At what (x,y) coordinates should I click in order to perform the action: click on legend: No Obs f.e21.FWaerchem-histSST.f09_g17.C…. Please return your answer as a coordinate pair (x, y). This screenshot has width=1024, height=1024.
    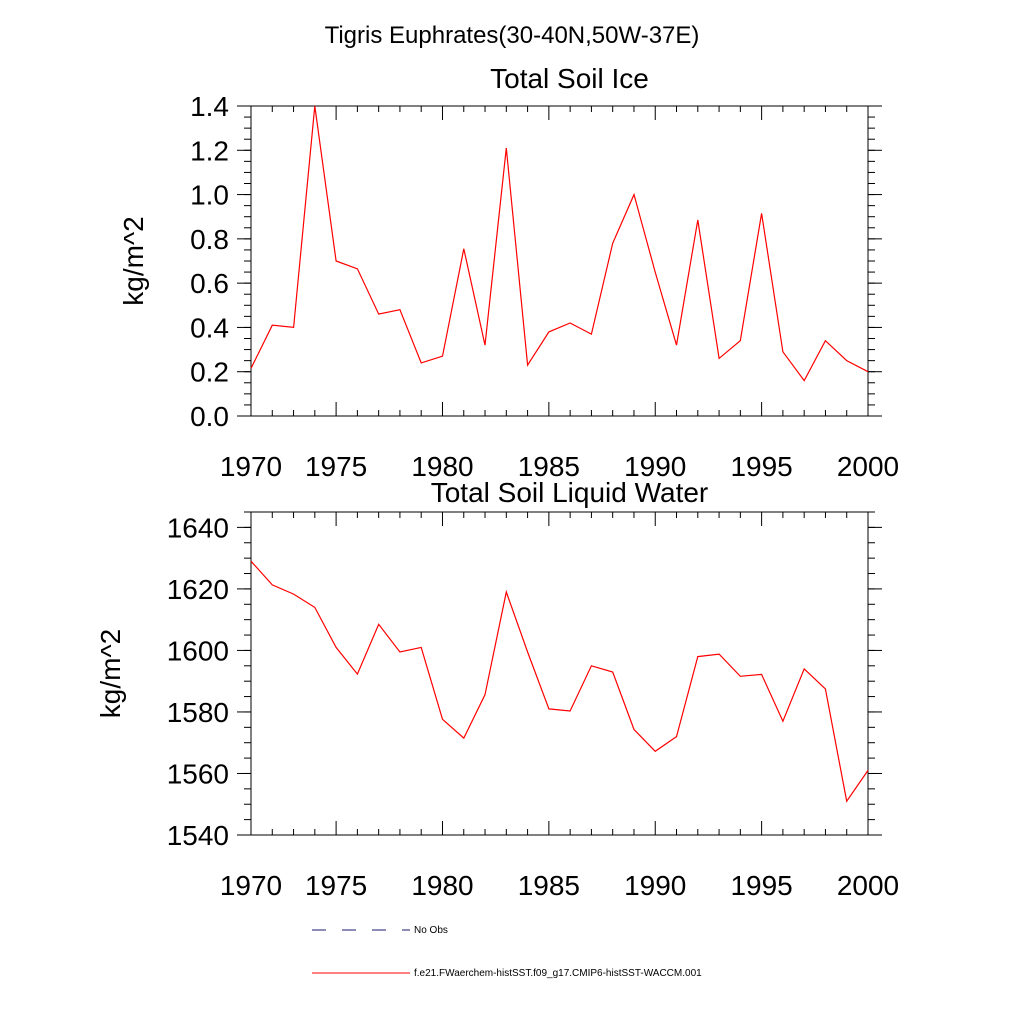
    Looking at the image, I should click on (507, 952).